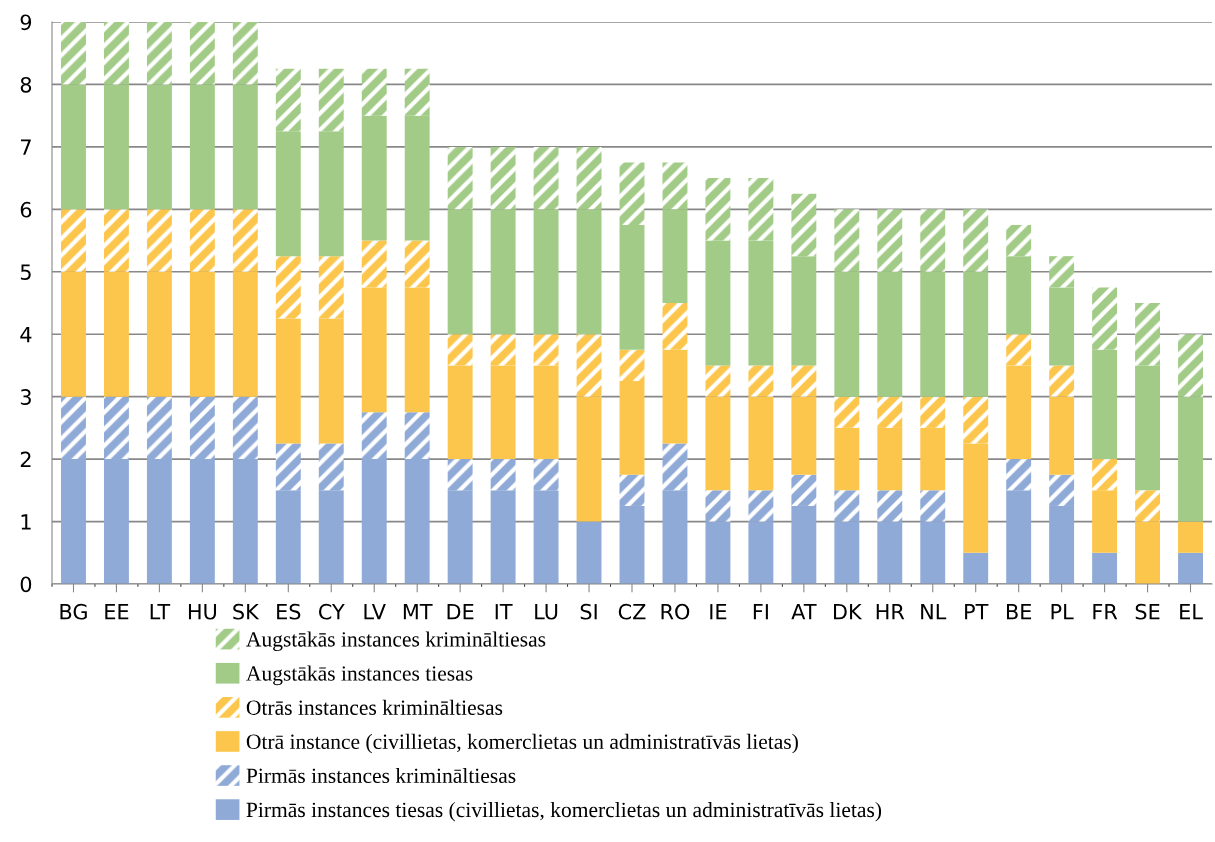 The width and height of the screenshot is (1215, 842). I want to click on y-tick-label: 4, so click(26, 334).